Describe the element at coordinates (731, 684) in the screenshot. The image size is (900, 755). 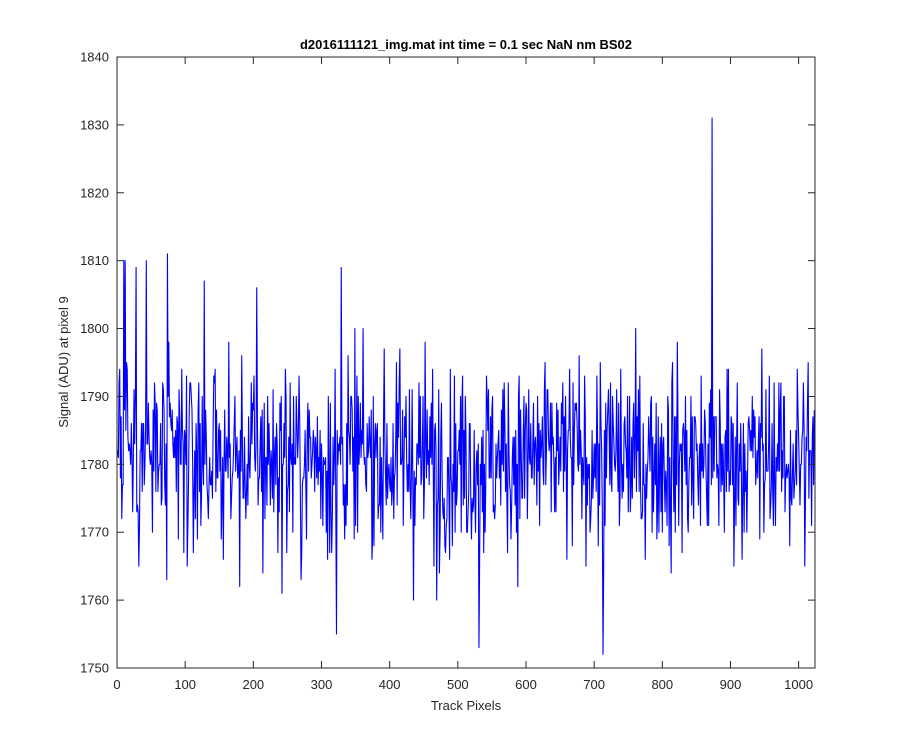
I see `x-tick-label: 900` at that location.